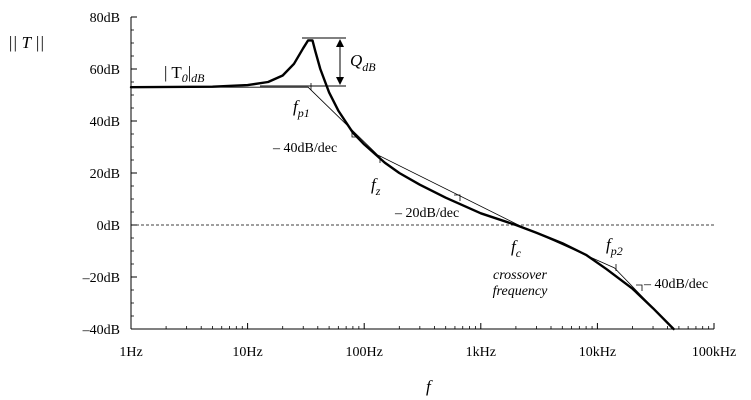 This screenshot has height=400, width=751. Describe the element at coordinates (639, 287) in the screenshot. I see `marker-slope3` at that location.